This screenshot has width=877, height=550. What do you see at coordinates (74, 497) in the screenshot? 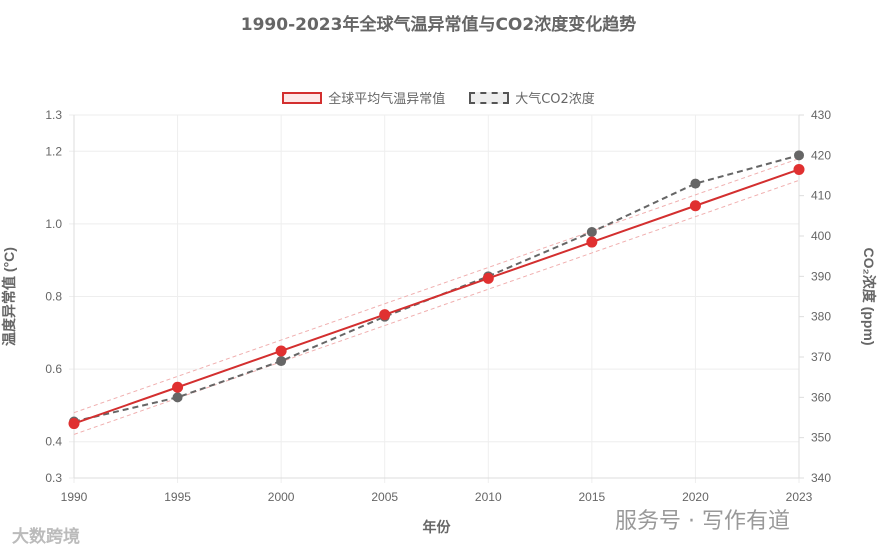
I see `x-tick-label: 1990` at bounding box center [74, 497].